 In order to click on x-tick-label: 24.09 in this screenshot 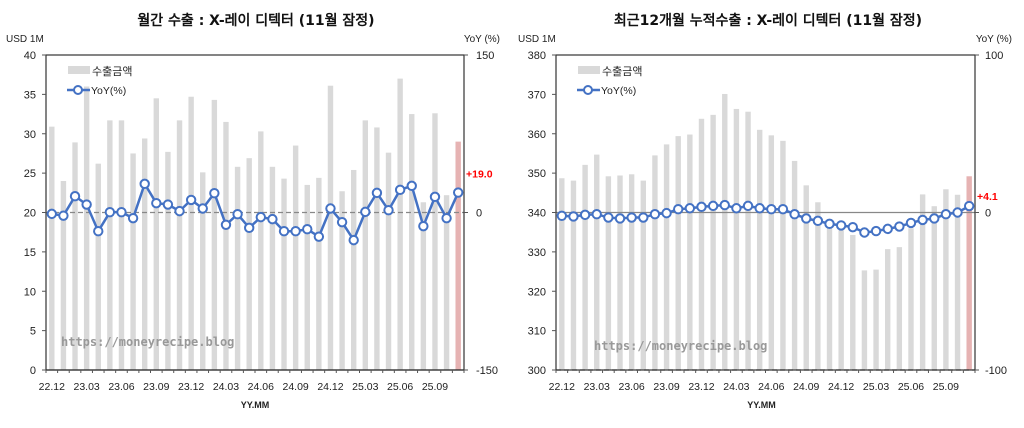, I will do `click(295, 387)`.